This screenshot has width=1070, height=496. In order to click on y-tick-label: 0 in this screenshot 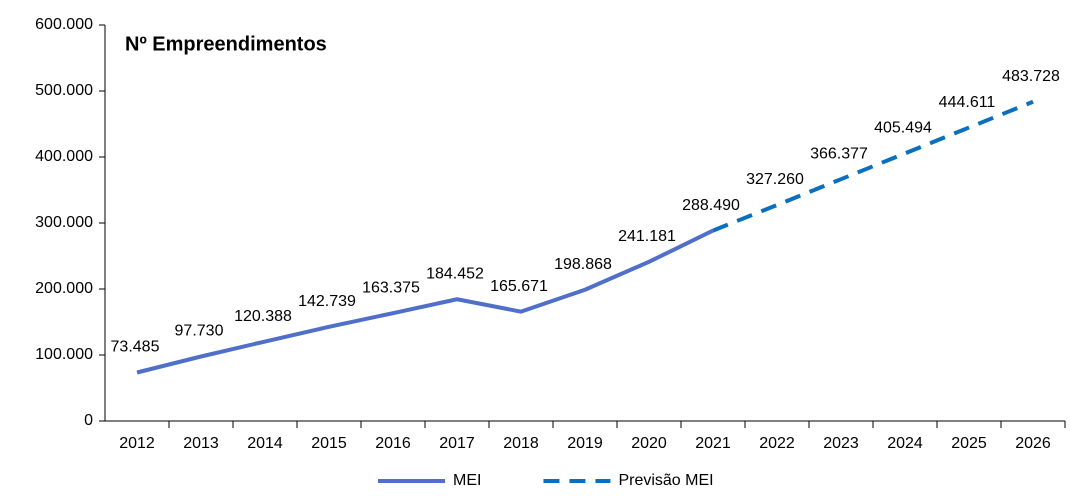, I will do `click(88, 420)`.